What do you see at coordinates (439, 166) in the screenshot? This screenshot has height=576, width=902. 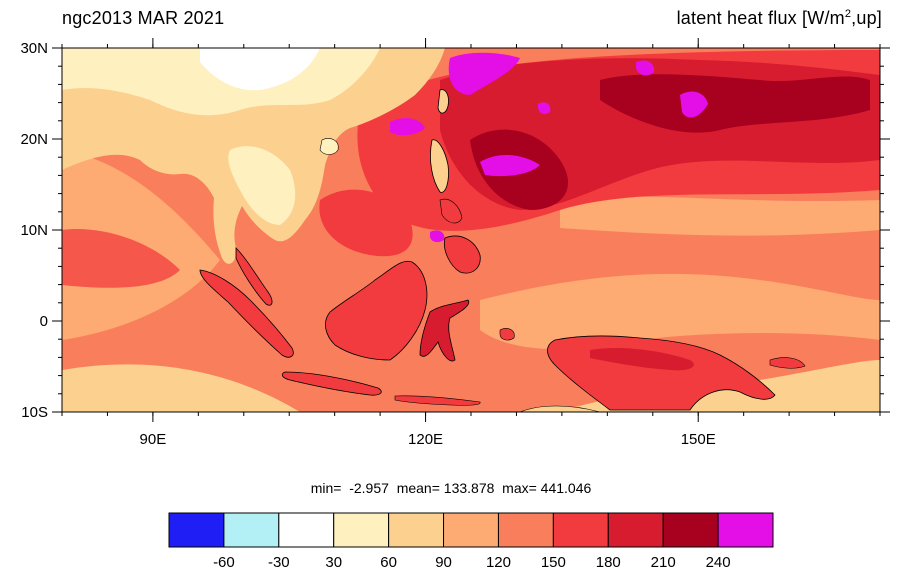 I see `luzon` at bounding box center [439, 166].